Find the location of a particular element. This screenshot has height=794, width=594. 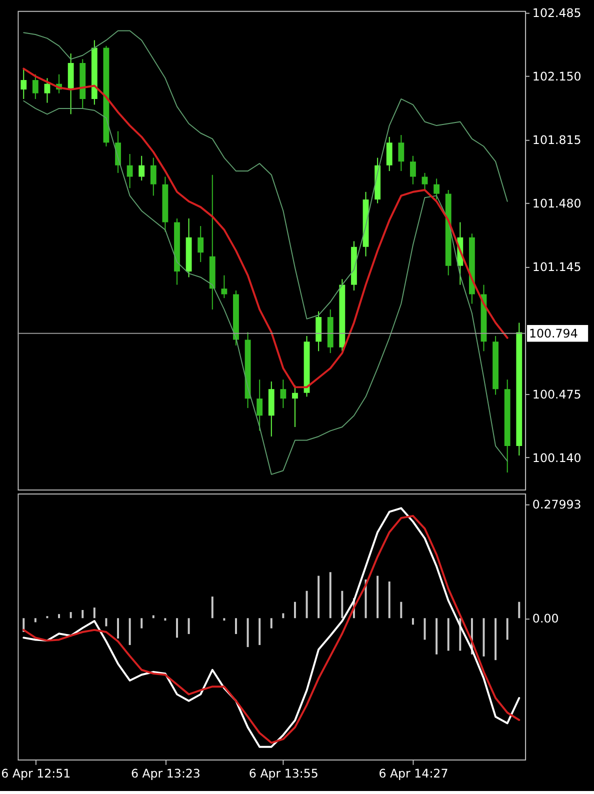

x-tick-label: 6 Apr 14:27 is located at coordinates (413, 773).